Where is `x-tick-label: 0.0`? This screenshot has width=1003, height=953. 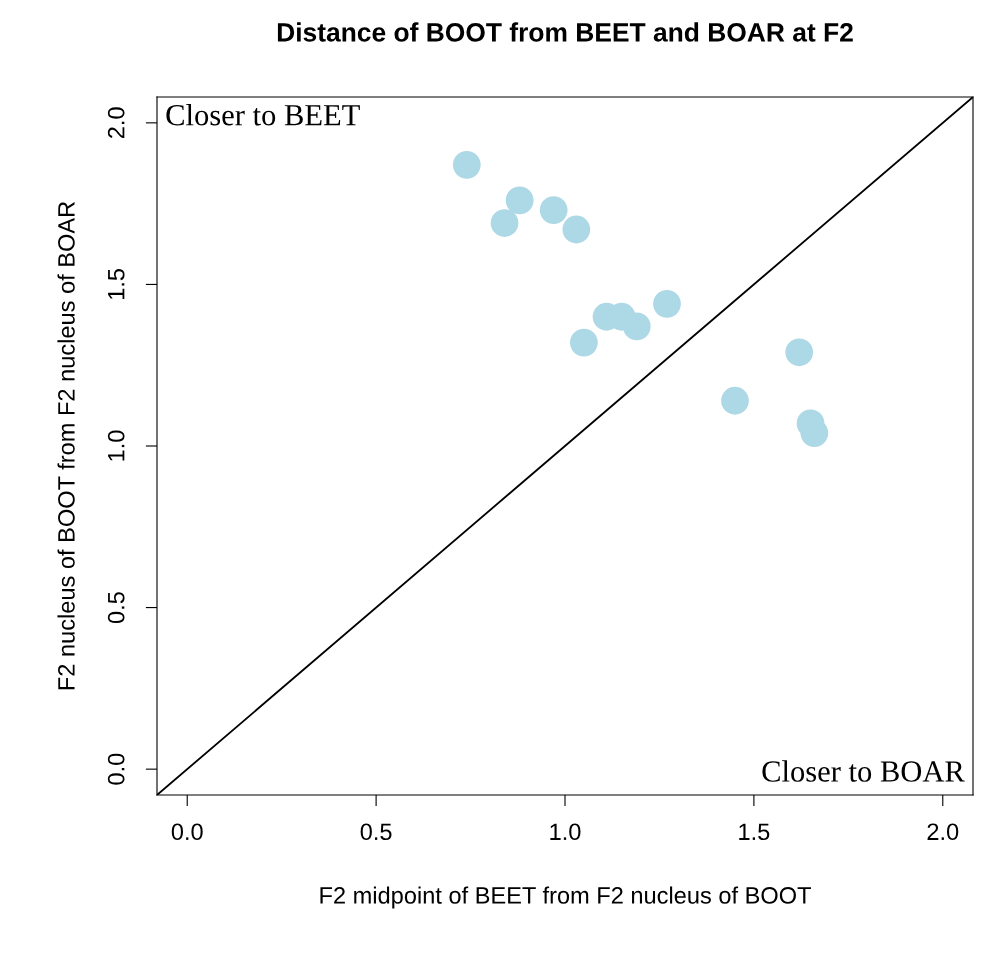 x-tick-label: 0.0 is located at coordinates (187, 832).